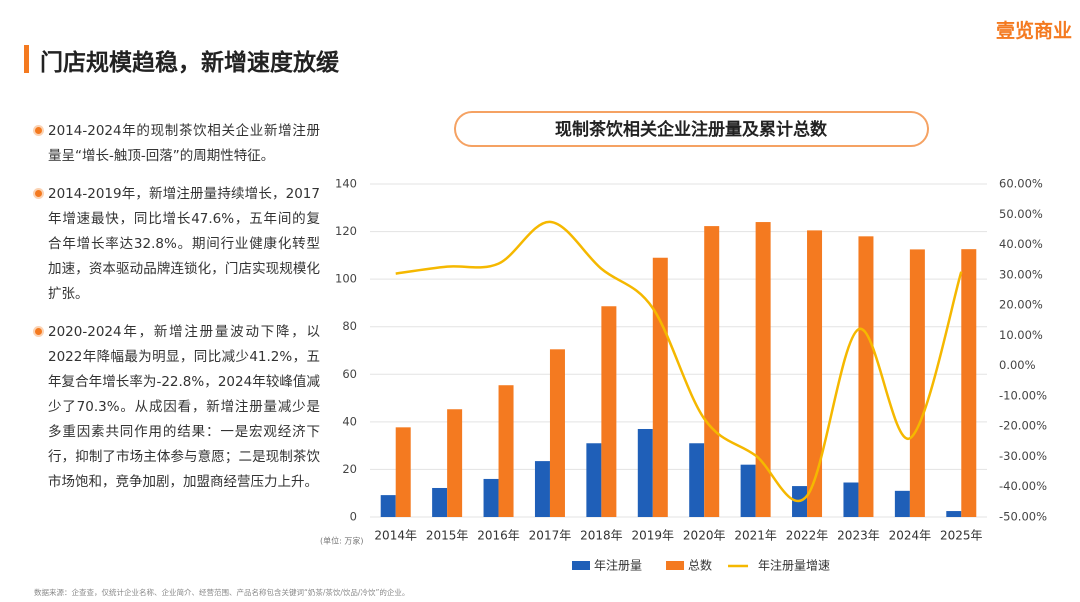 This screenshot has height=602, width=1080. What do you see at coordinates (395, 536) in the screenshot?
I see `x-tick-label: 2014年` at bounding box center [395, 536].